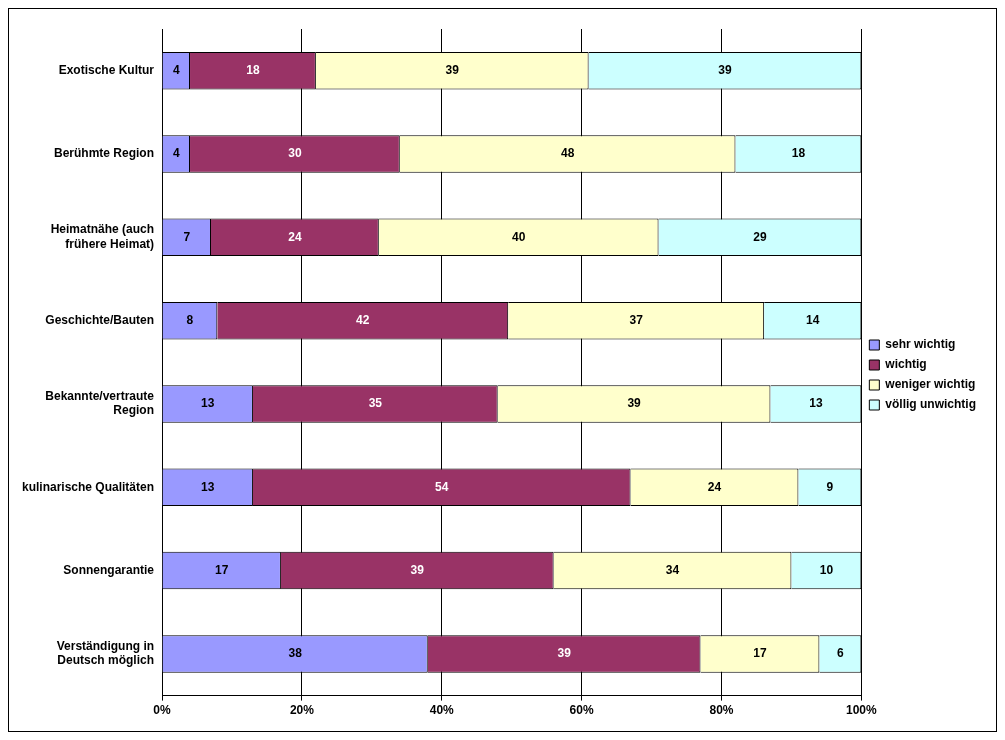  Describe the element at coordinates (295, 653) in the screenshot. I see `data-label: 38` at that location.